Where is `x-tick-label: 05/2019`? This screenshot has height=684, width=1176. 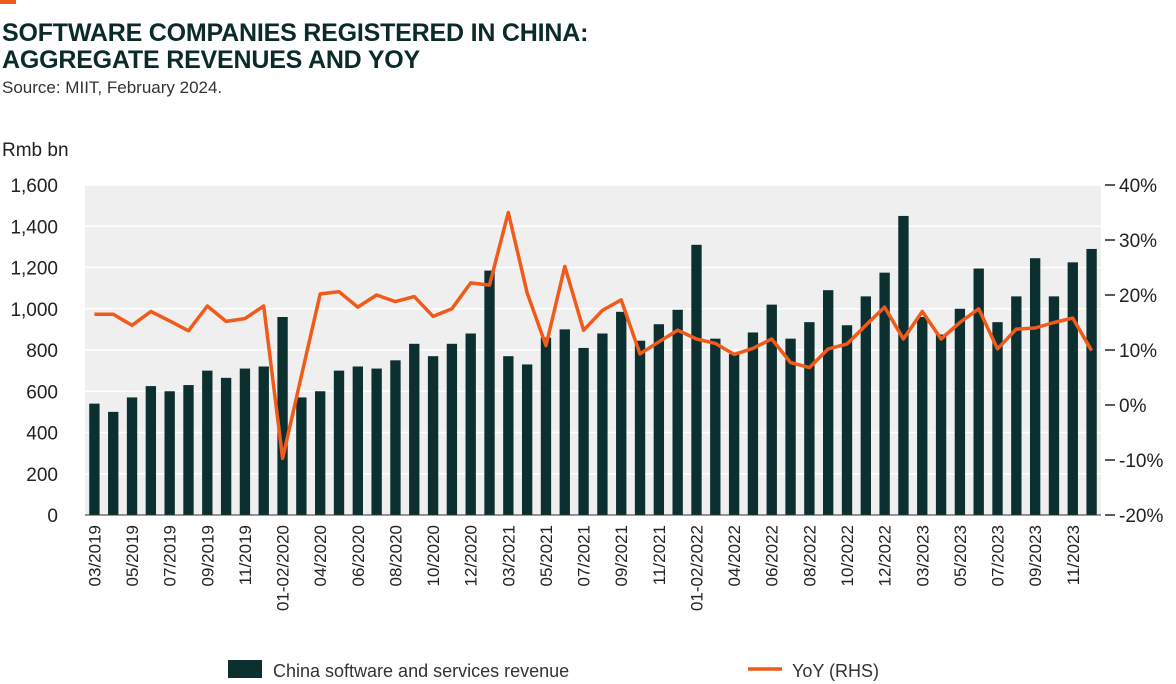 x-tick-label: 05/2019 is located at coordinates (132, 555).